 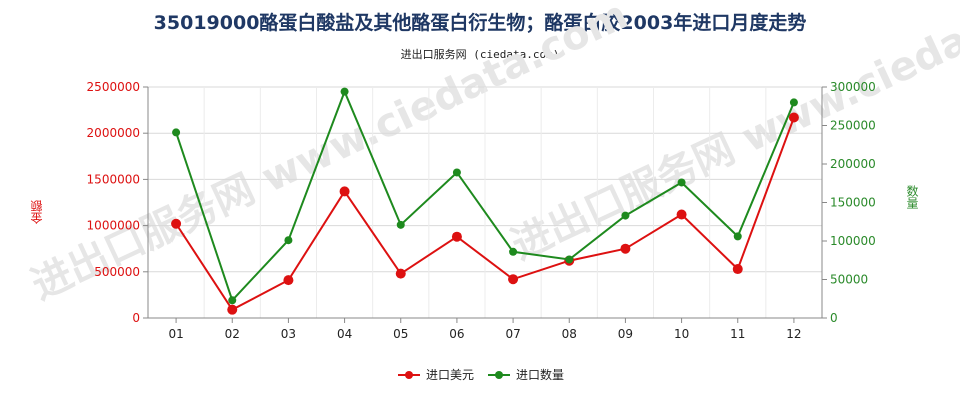 I want to click on x-tick-label: 01, so click(x=175, y=334).